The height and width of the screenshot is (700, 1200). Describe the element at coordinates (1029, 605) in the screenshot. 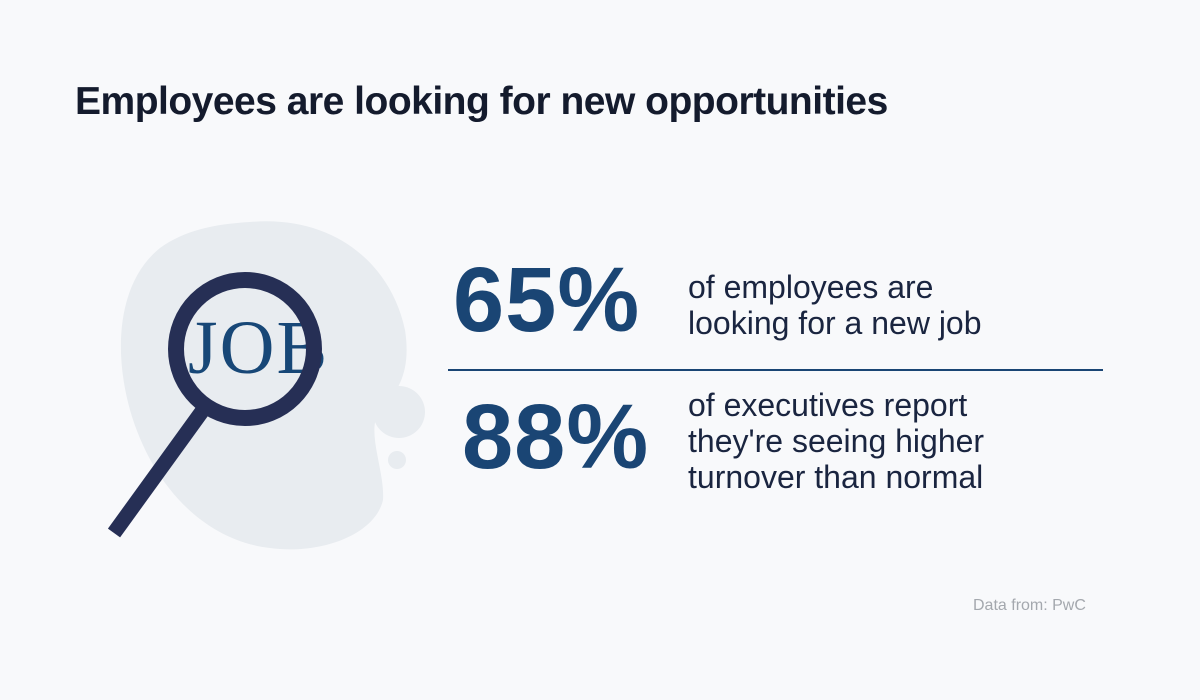

I see `source-note: Data from: PwC` at that location.